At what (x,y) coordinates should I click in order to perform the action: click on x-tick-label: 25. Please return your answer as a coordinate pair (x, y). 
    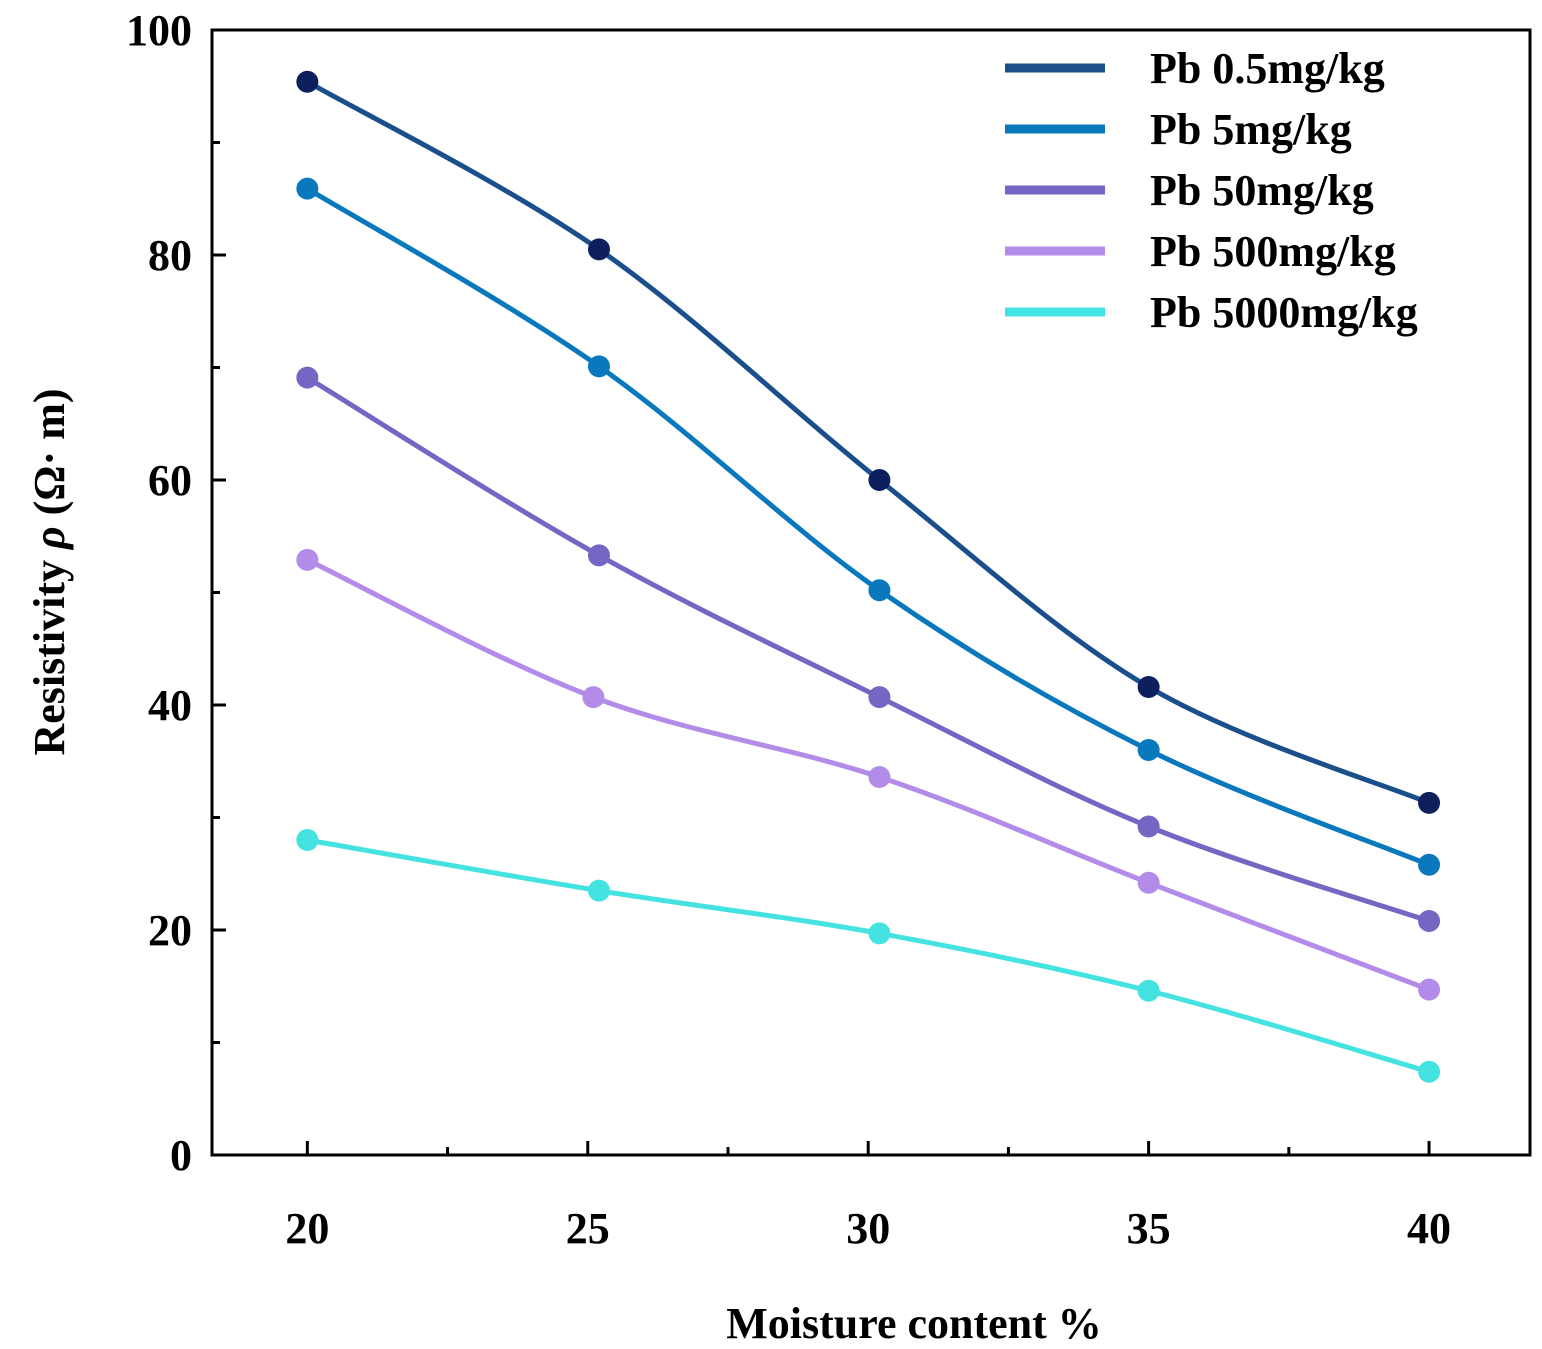
    Looking at the image, I should click on (588, 1228).